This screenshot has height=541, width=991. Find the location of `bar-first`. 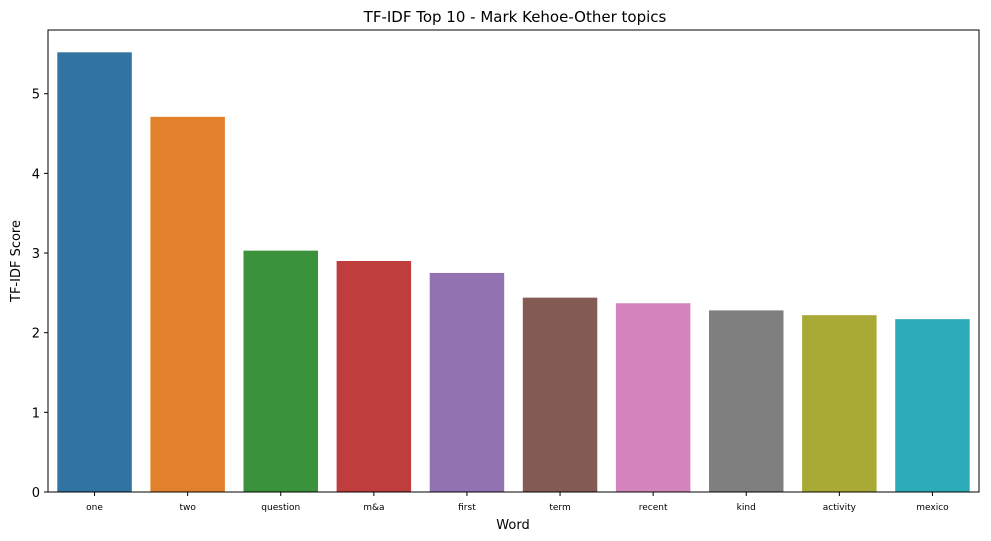

bar-first is located at coordinates (467, 382).